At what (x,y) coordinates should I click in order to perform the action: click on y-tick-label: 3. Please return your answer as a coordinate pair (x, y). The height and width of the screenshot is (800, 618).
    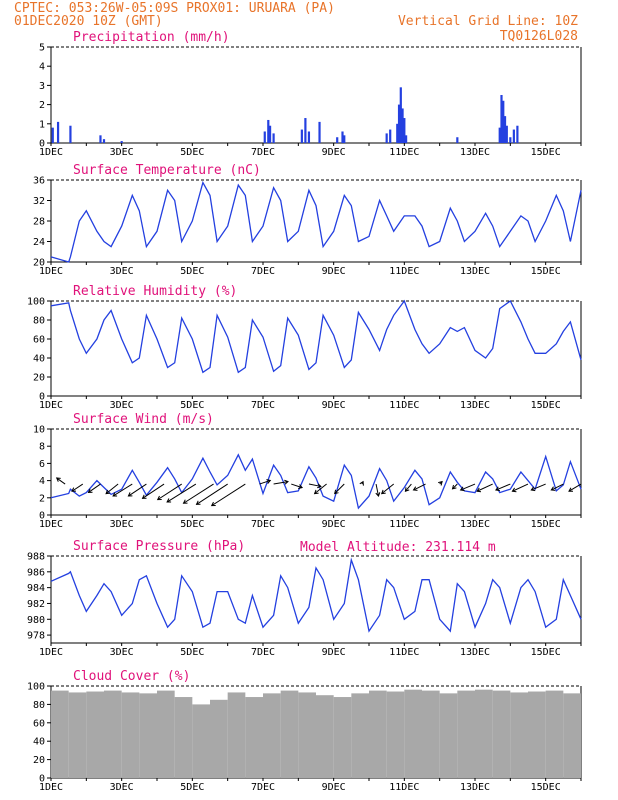
    Looking at the image, I should click on (42, 86).